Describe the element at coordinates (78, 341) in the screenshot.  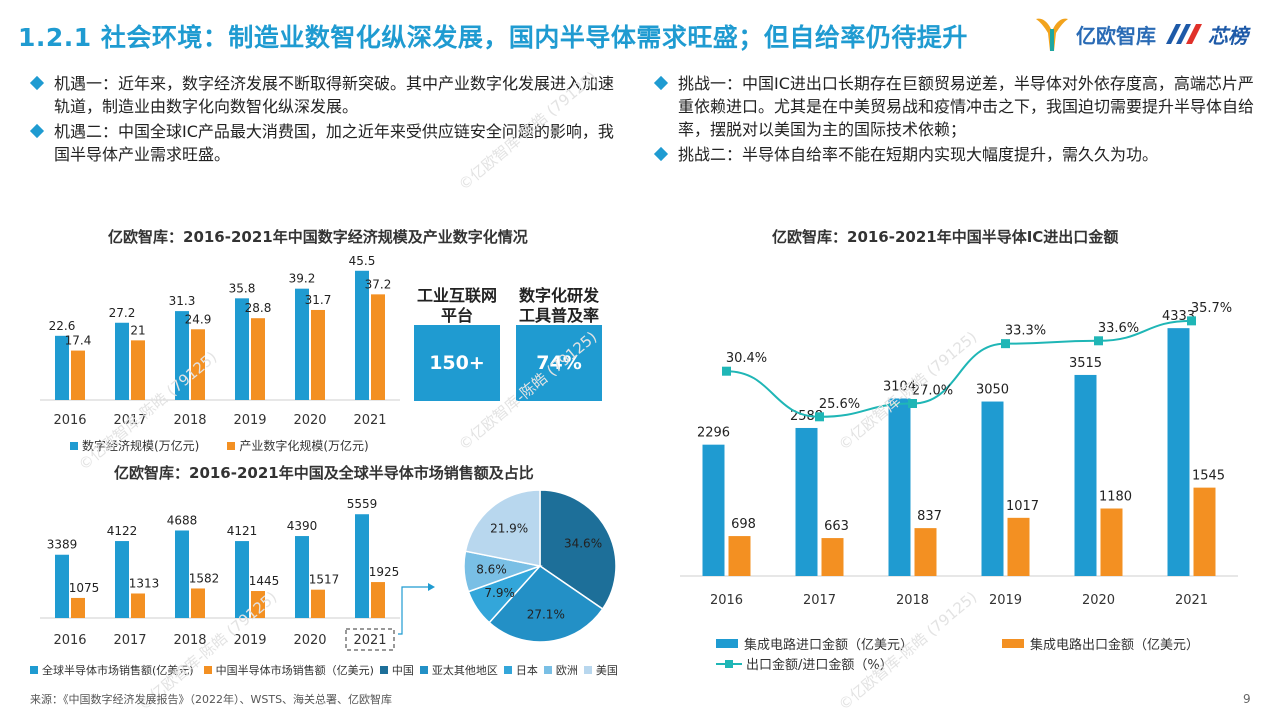
I see `data-label: 17.4` at that location.